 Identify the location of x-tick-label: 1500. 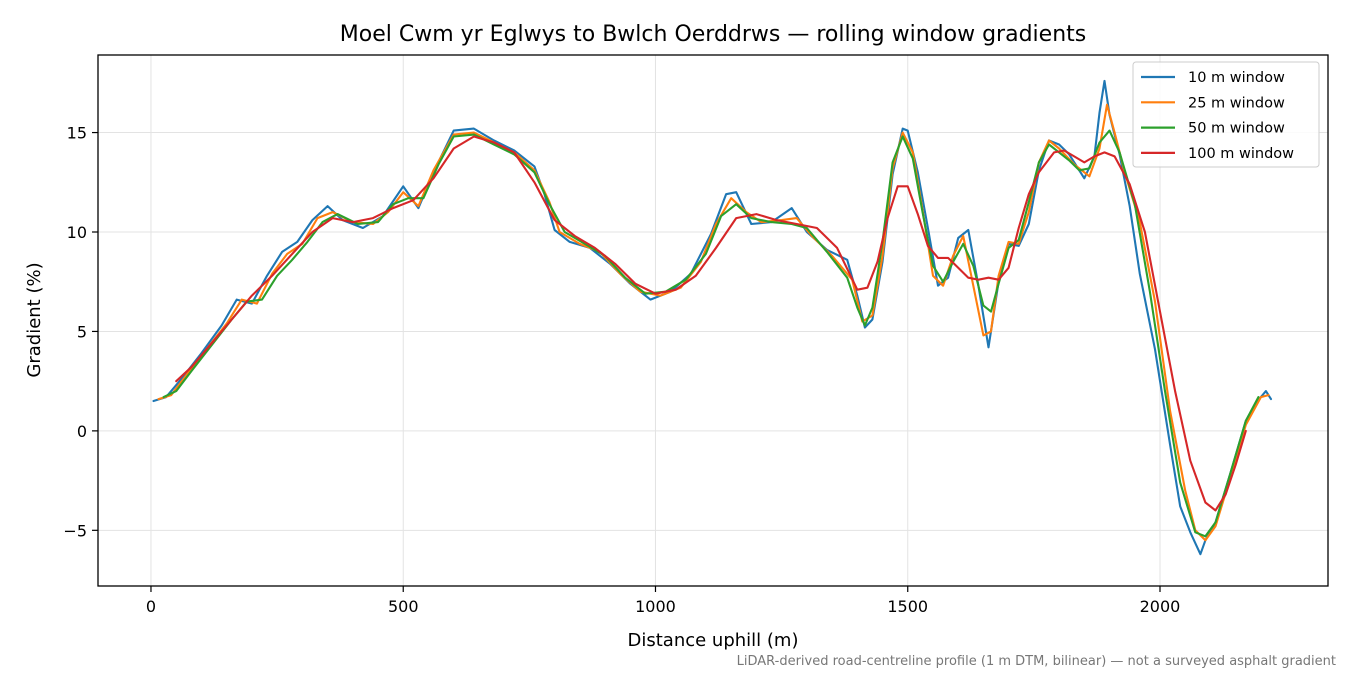
(907, 606).